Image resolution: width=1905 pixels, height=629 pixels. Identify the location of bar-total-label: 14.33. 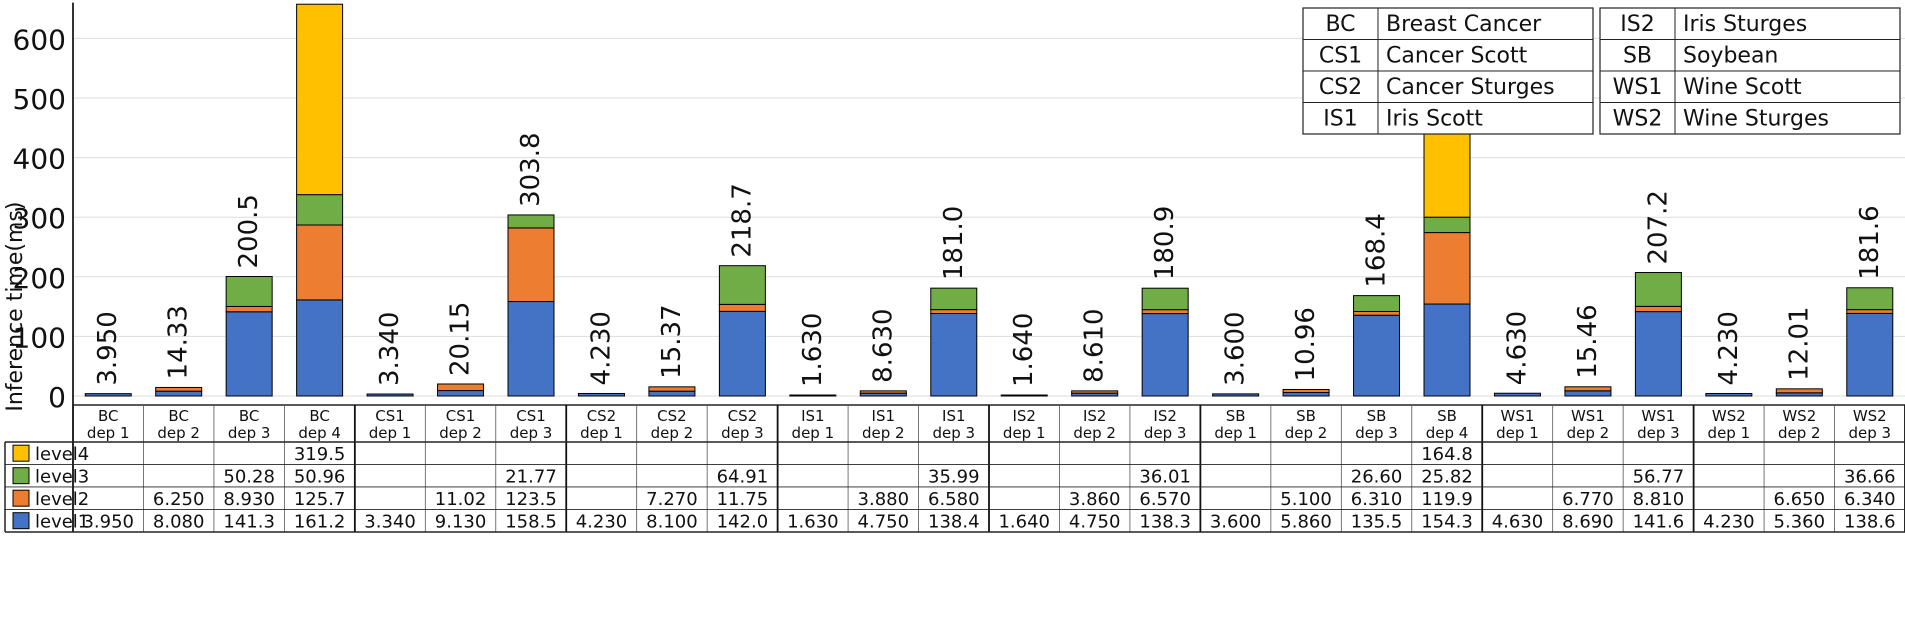
(179, 342).